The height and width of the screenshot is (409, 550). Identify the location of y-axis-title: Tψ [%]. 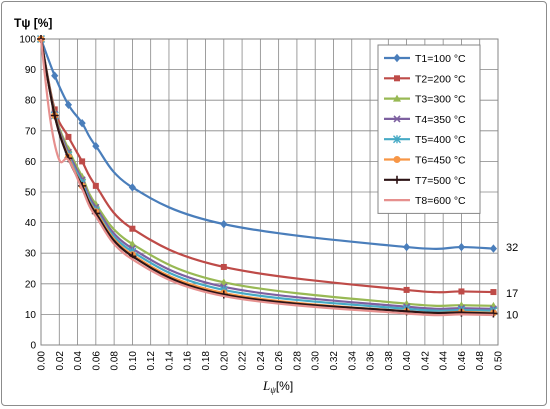
(33, 23).